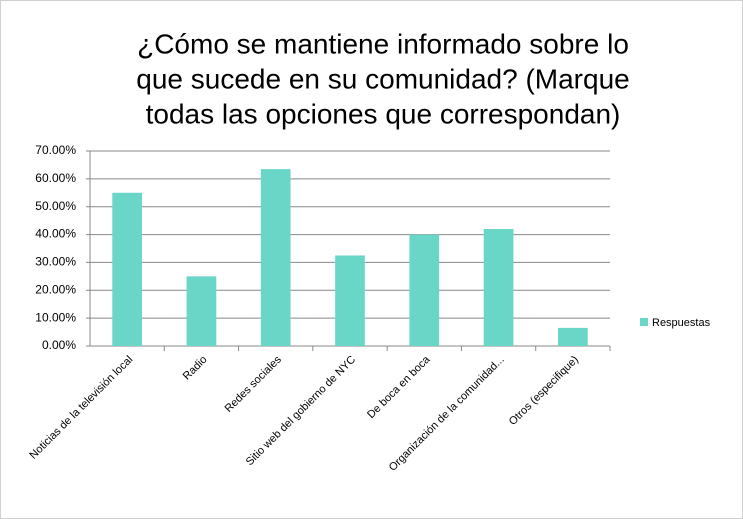  Describe the element at coordinates (55, 178) in the screenshot. I see `y-tick-label: 60.00%` at that location.